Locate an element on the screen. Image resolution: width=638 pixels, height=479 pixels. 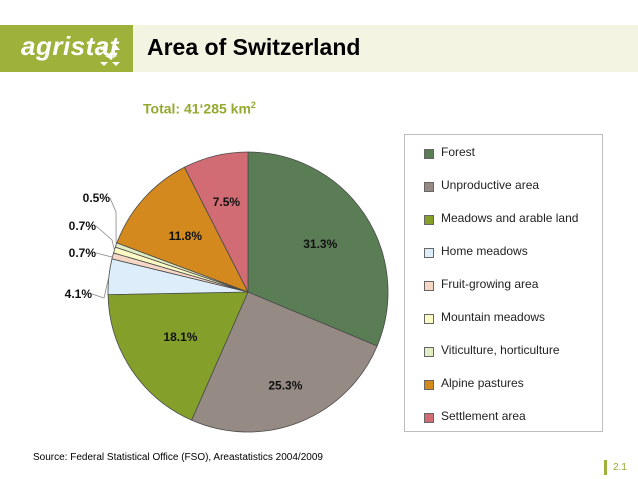
subtitle-superscript: 2 is located at coordinates (253, 105).